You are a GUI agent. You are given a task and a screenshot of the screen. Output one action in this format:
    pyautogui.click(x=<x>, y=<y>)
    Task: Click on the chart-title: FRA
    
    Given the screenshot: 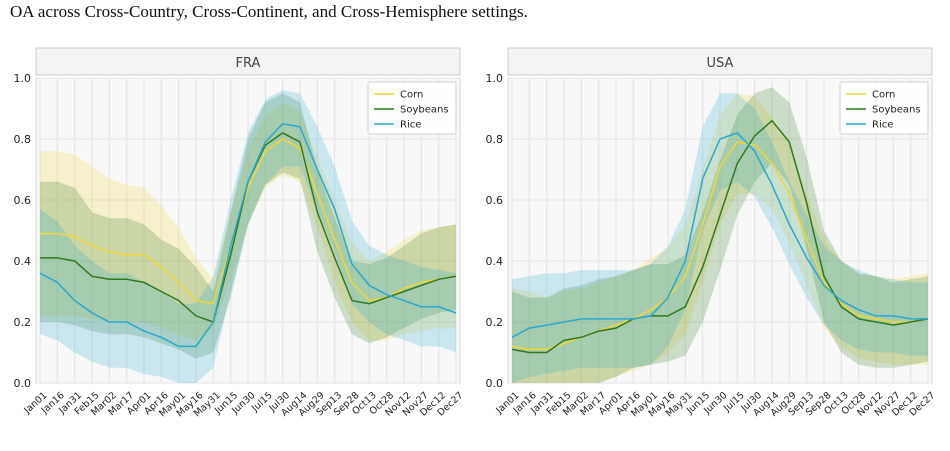 What is the action you would take?
    pyautogui.click(x=248, y=63)
    